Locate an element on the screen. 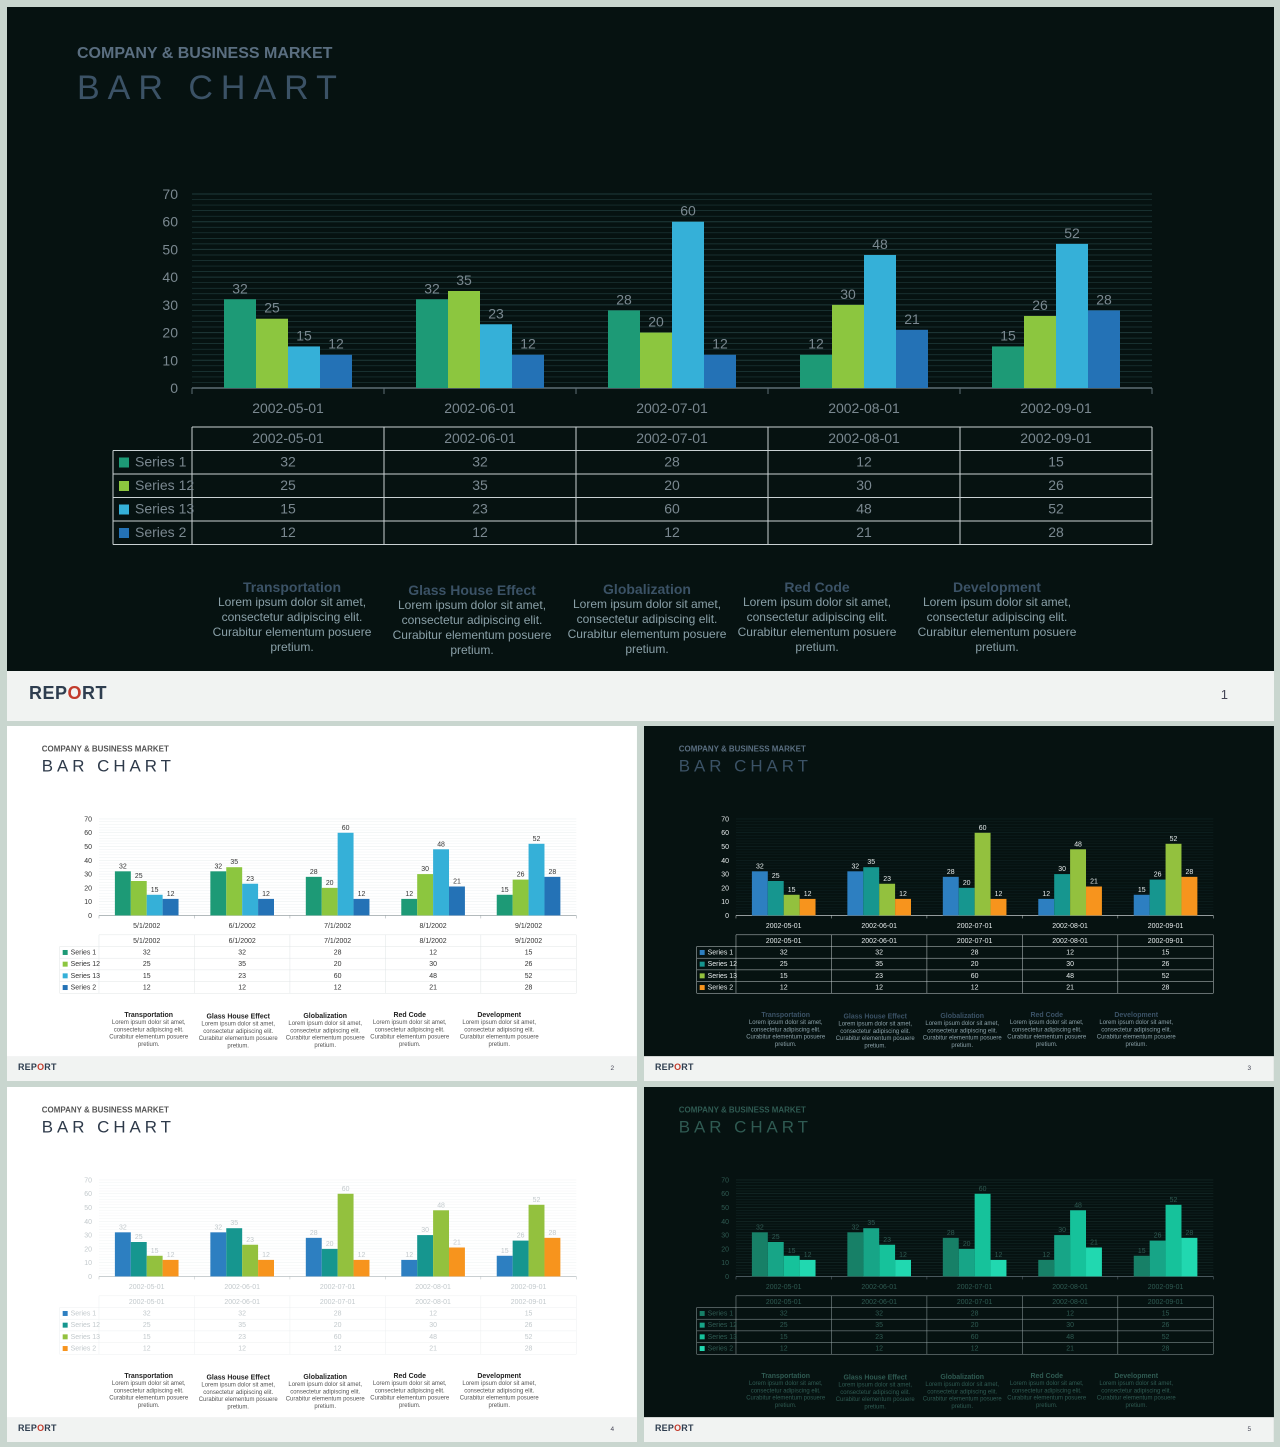  brand-text: RT is located at coordinates (687, 1428).